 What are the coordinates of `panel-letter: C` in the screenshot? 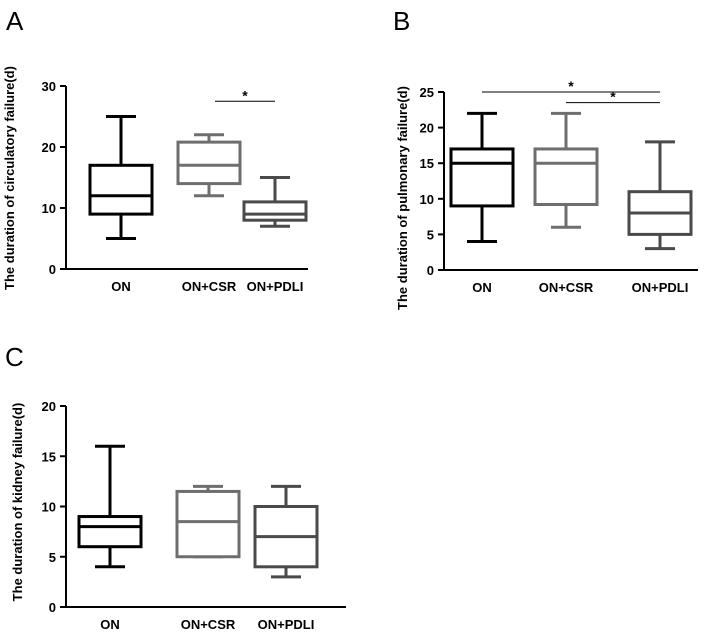 It's located at (14, 357).